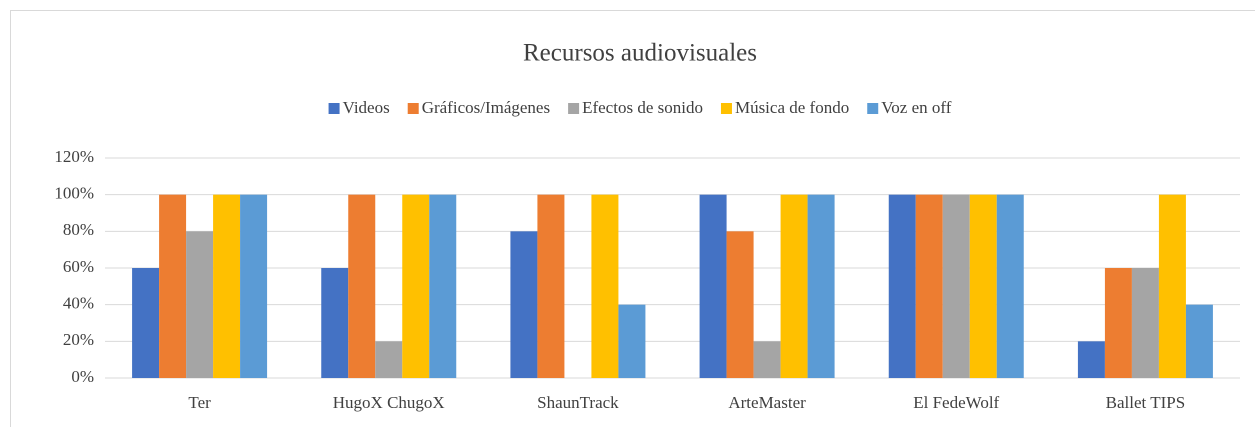  What do you see at coordinates (956, 402) in the screenshot?
I see `x-tick-label: El FedeWolf` at bounding box center [956, 402].